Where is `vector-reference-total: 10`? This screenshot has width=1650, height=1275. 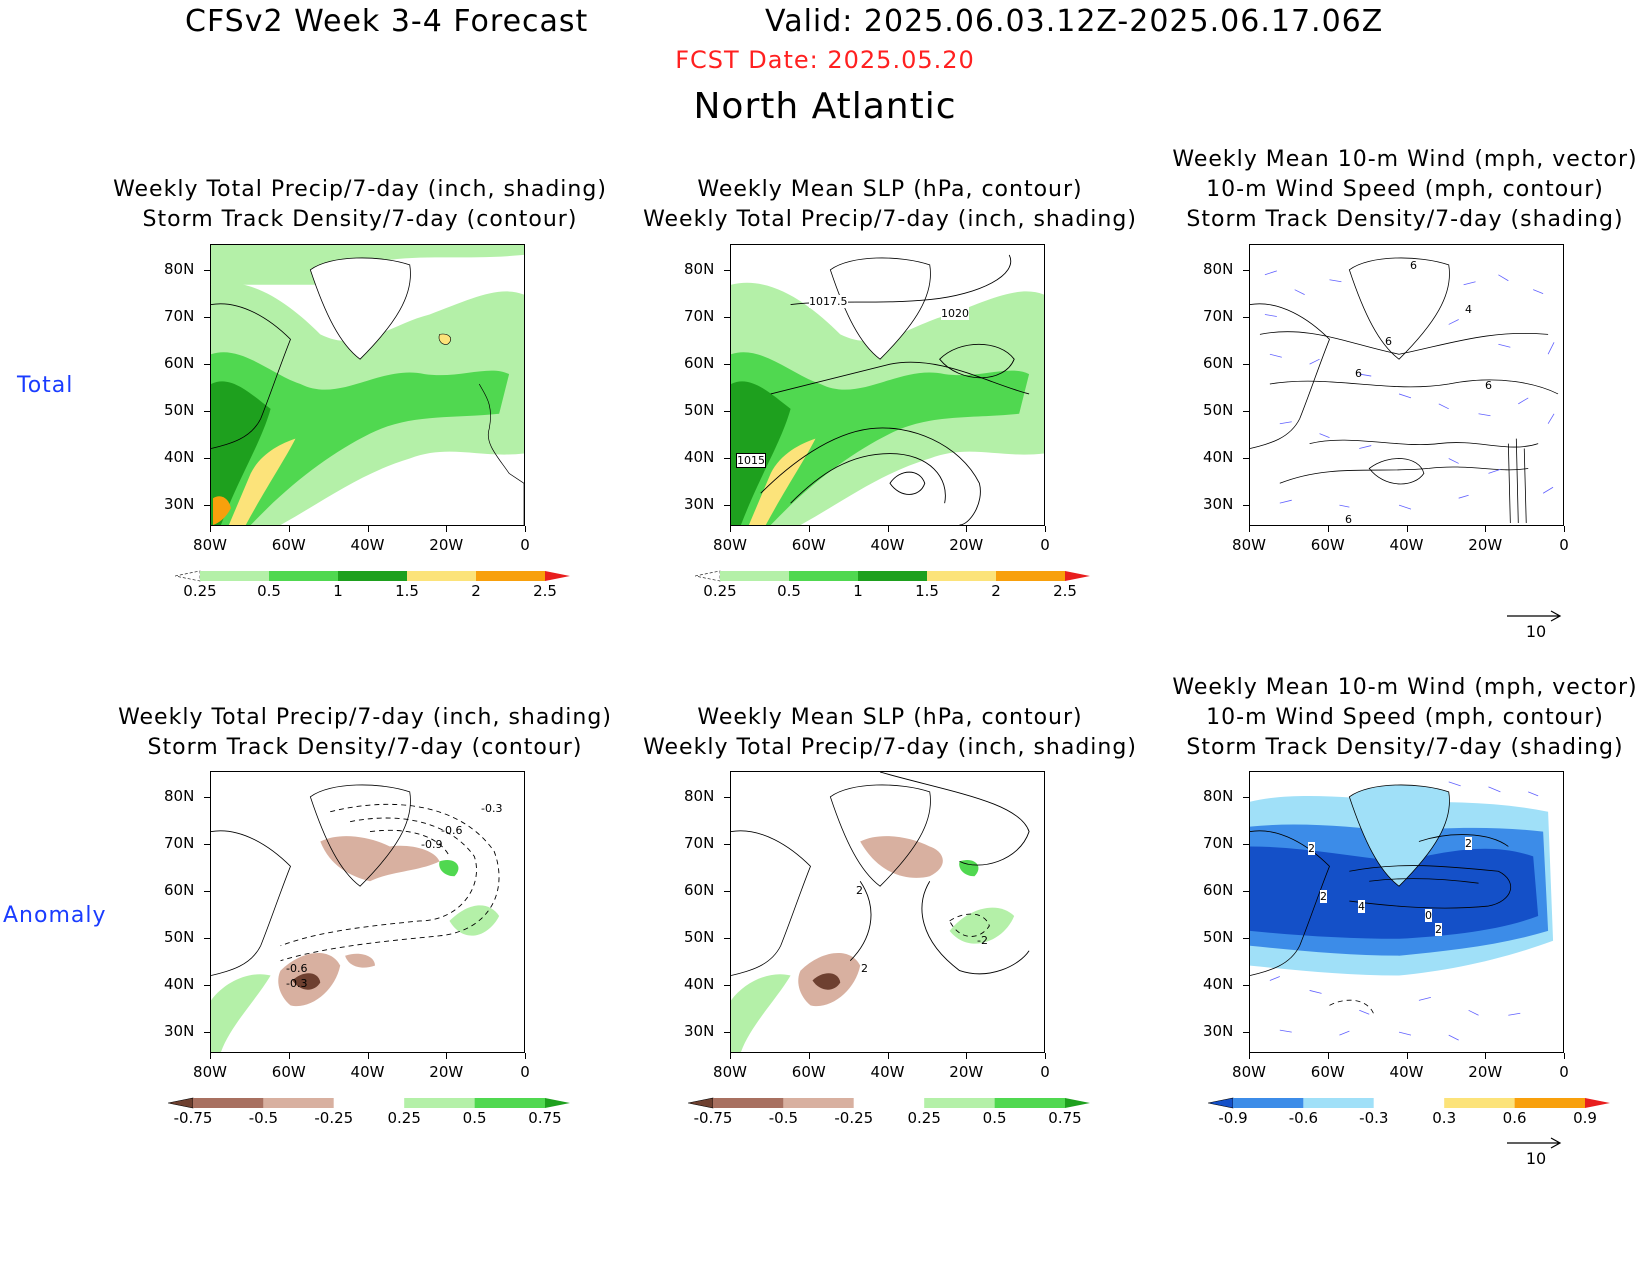
vector-reference-total: 10 is located at coordinates (1535, 625).